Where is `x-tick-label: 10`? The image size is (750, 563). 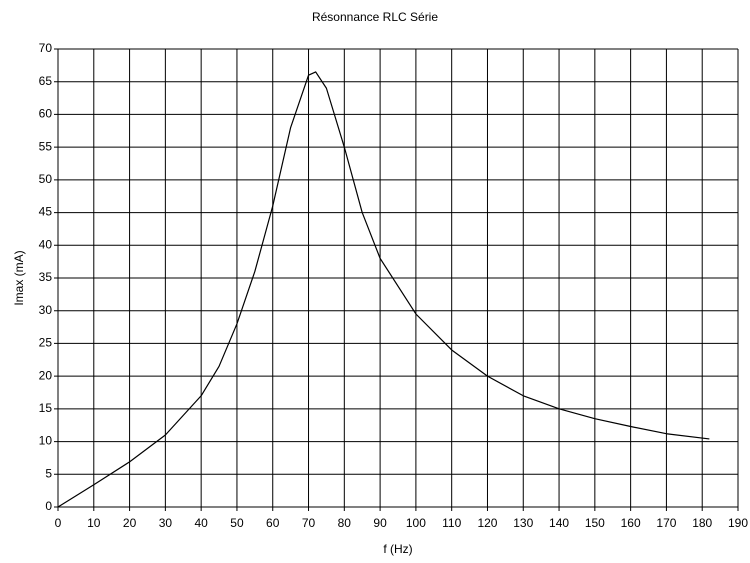 x-tick-label: 10 is located at coordinates (94, 523).